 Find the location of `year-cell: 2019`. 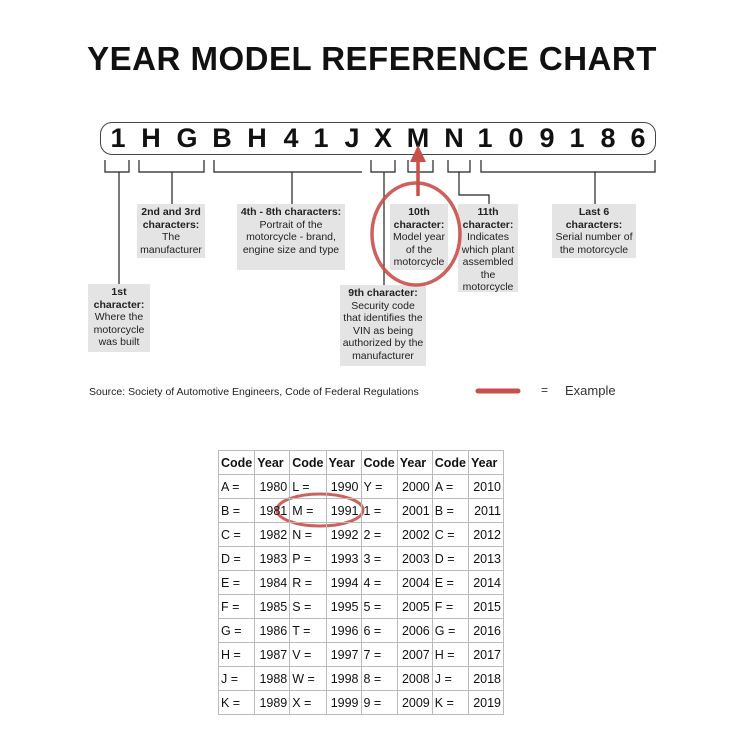

year-cell: 2019 is located at coordinates (486, 702).